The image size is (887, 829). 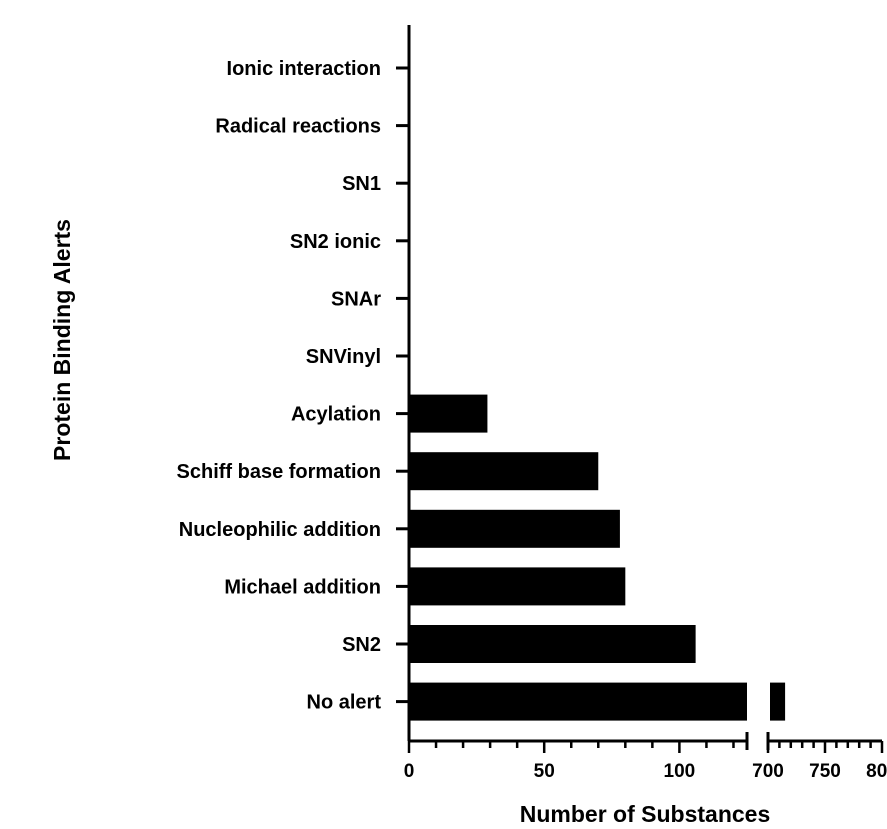 I want to click on x-tick-label: 0, so click(x=409, y=771).